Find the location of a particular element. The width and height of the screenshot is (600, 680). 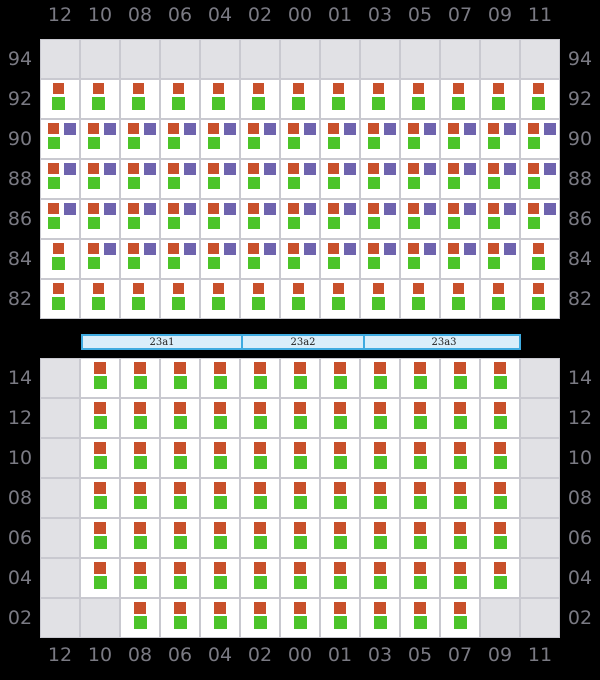

carriage-segment: 23a2 is located at coordinates (302, 342).